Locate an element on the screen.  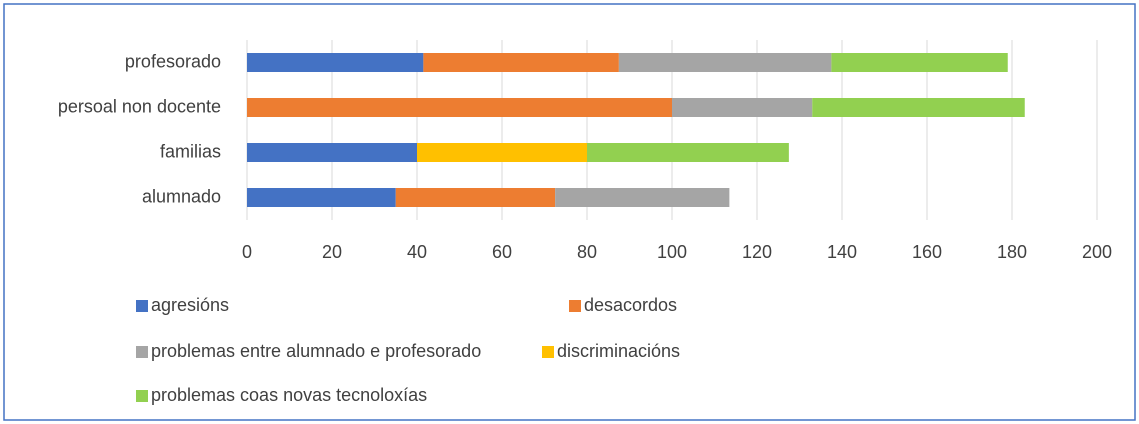
x-tick-label: 160 is located at coordinates (927, 252).